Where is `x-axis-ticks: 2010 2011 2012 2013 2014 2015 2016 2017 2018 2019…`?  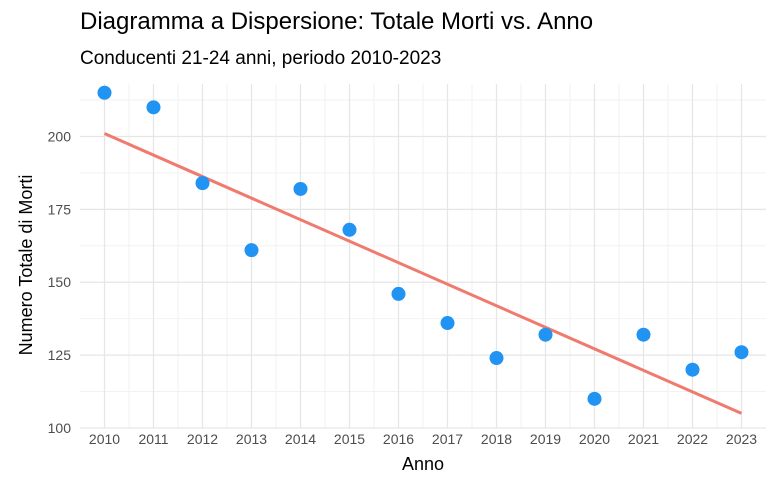 x-axis-ticks: 2010 2011 2012 2013 2014 2015 2016 2017 2018 2019… is located at coordinates (423, 439).